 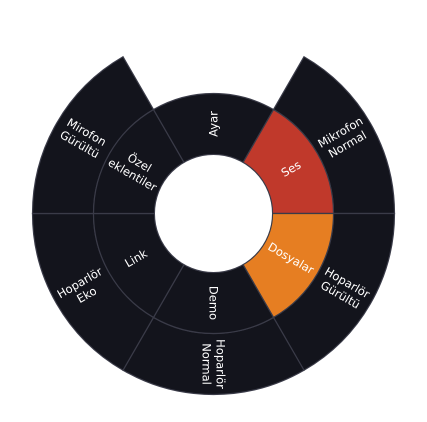 I want to click on wheel-center, so click(x=213, y=213).